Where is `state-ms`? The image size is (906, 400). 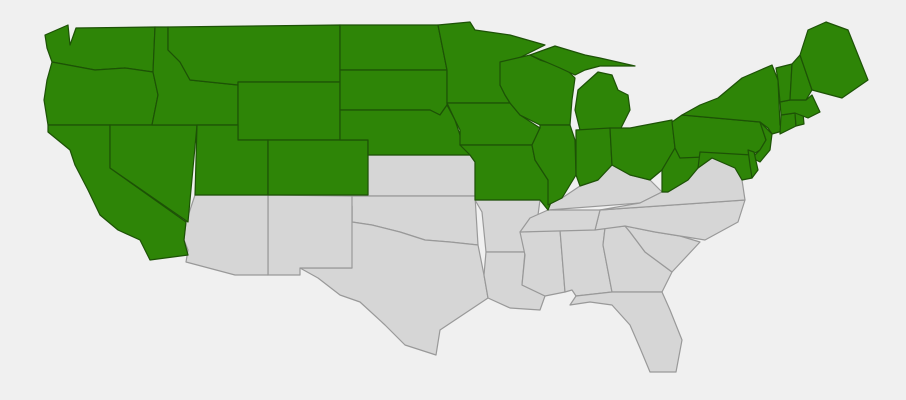
state-ms is located at coordinates (542, 263).